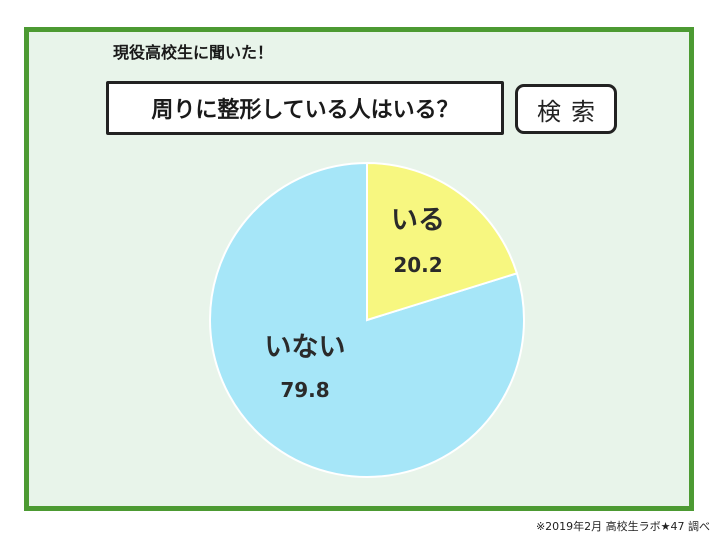 Image resolution: width=724 pixels, height=542 pixels. What do you see at coordinates (622, 526) in the screenshot?
I see `source-footnote: ※2019年2月 高校生ラボ★47 調べ` at bounding box center [622, 526].